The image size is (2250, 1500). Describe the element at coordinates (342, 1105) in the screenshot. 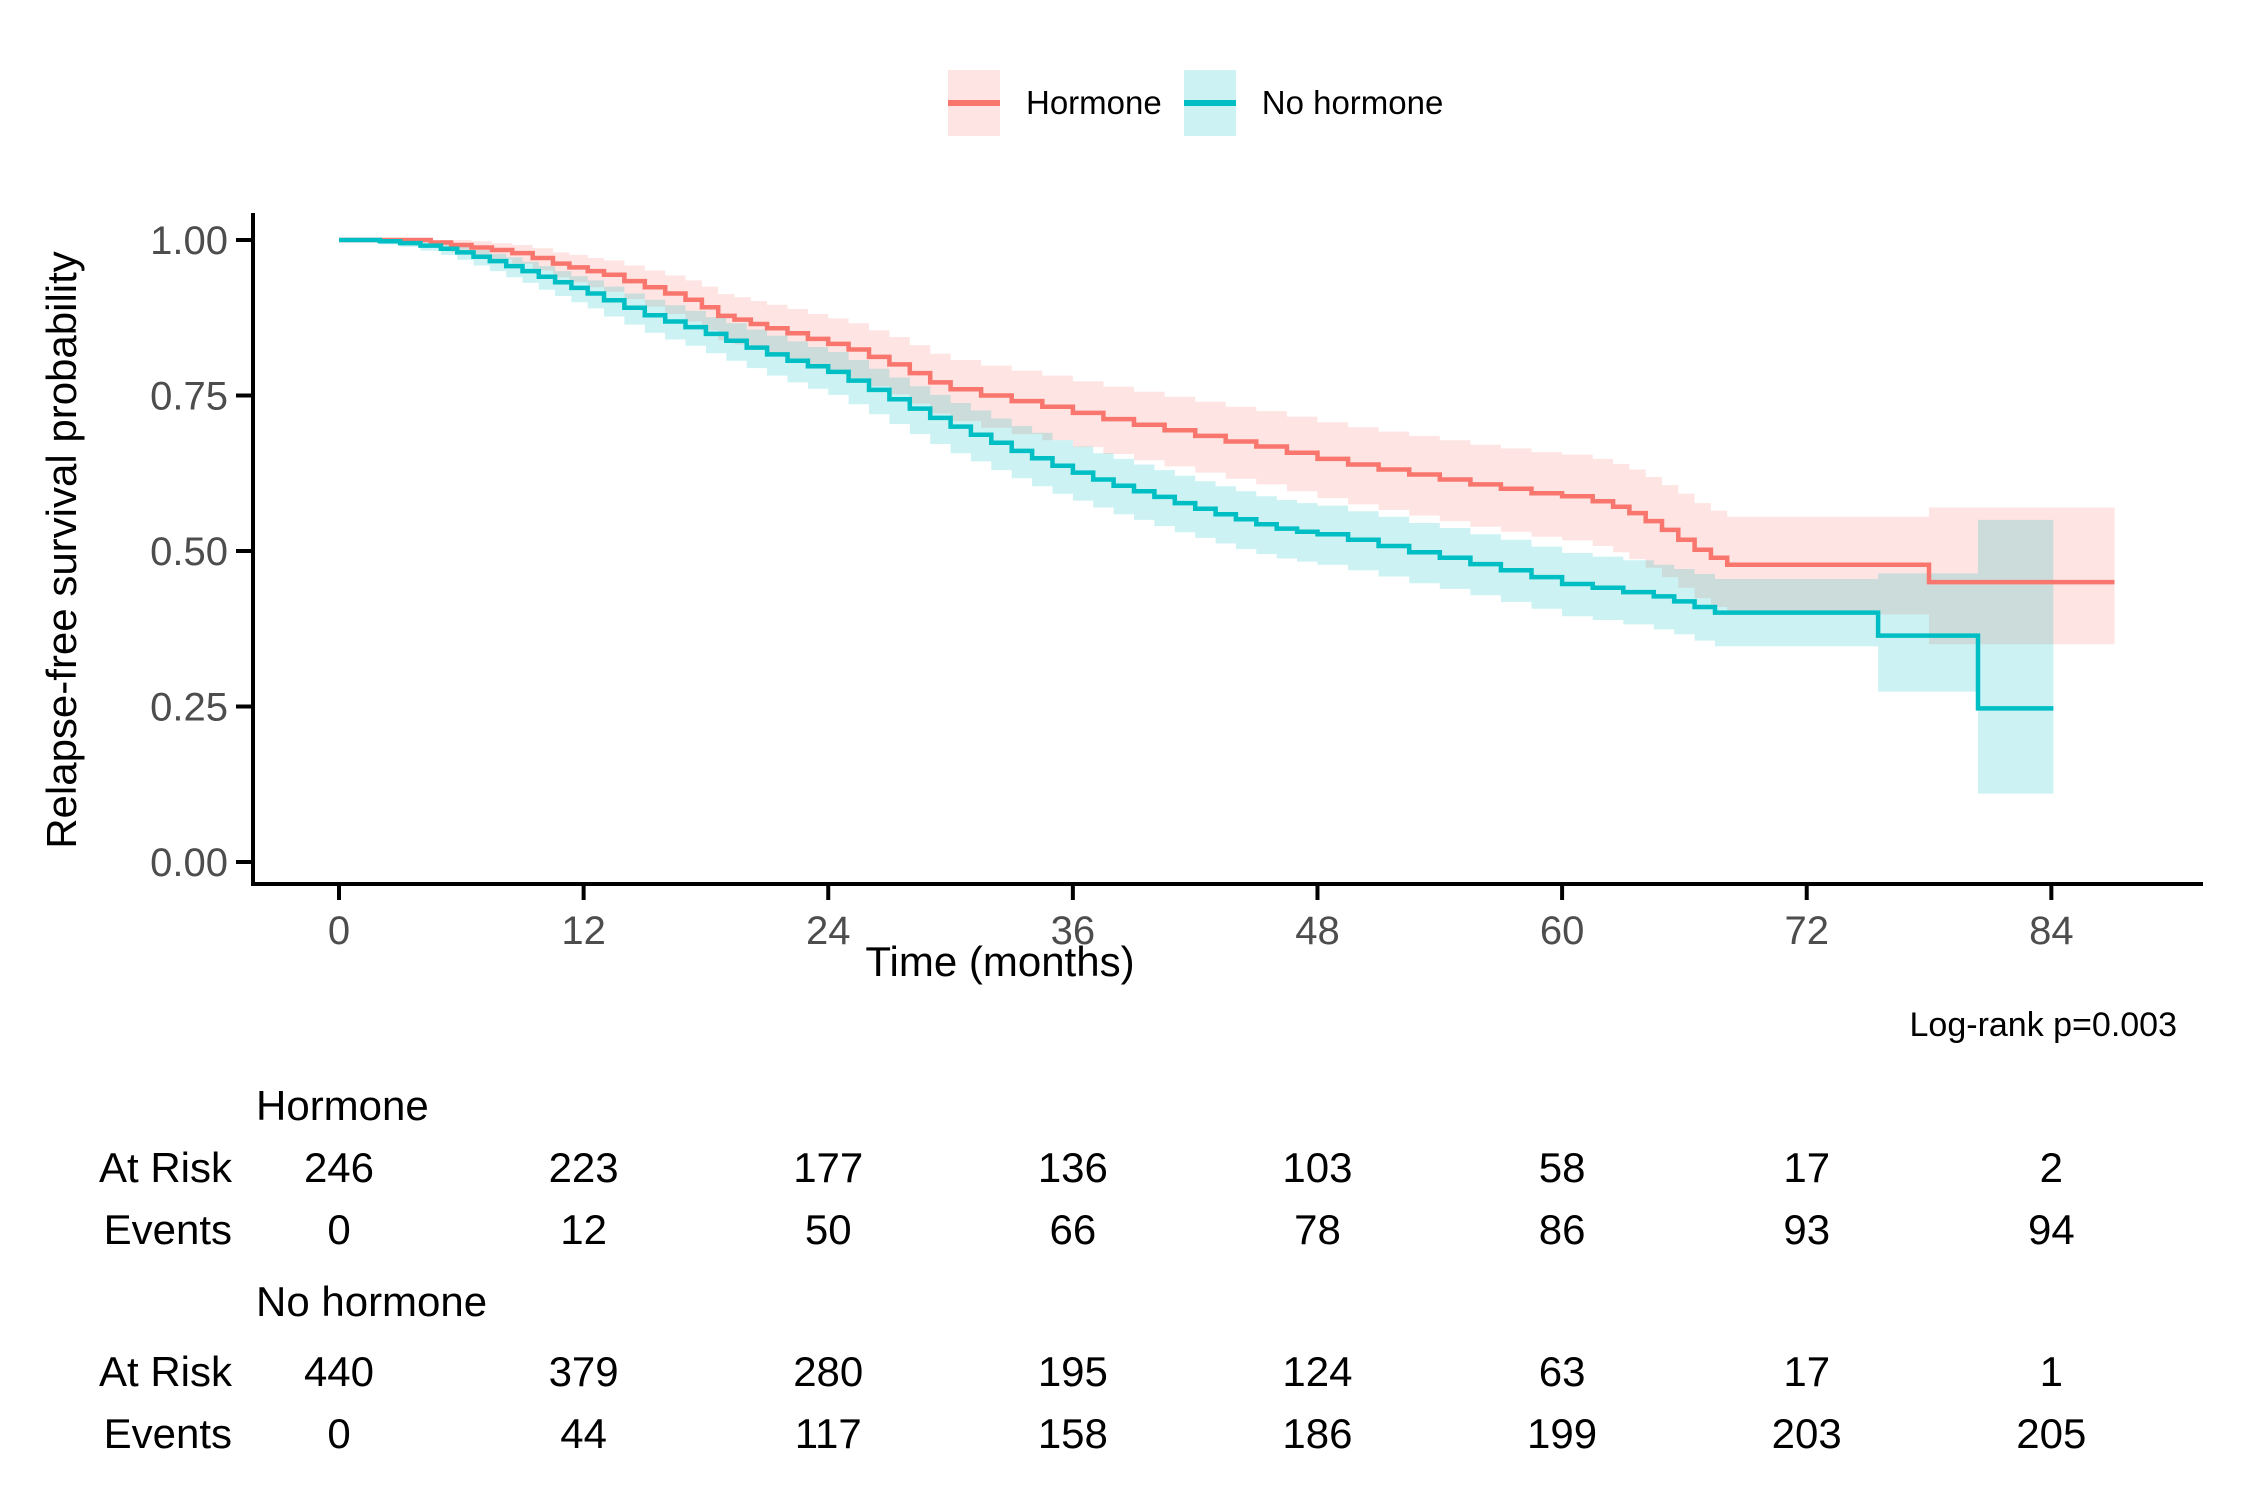

I see `risk-table-group-header: Hormone` at that location.